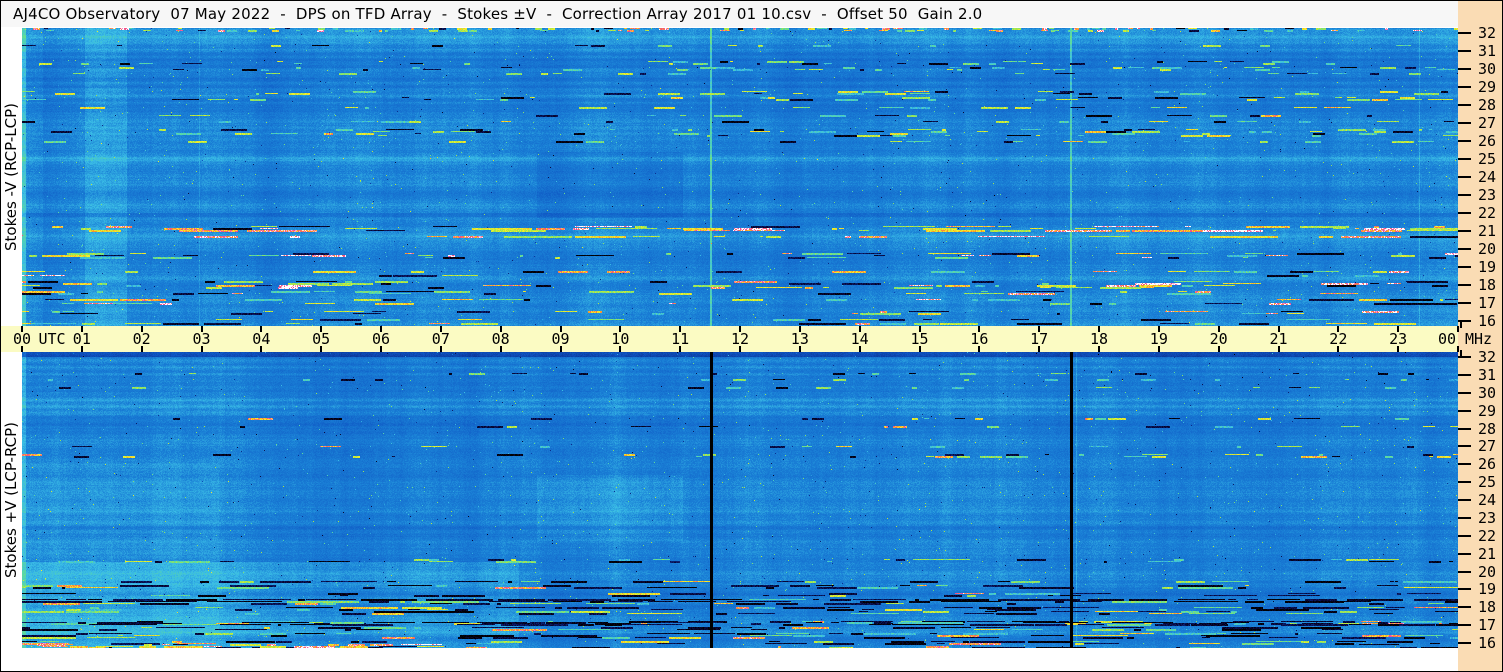  Describe the element at coordinates (560, 339) in the screenshot. I see `hour-label: 09` at that location.